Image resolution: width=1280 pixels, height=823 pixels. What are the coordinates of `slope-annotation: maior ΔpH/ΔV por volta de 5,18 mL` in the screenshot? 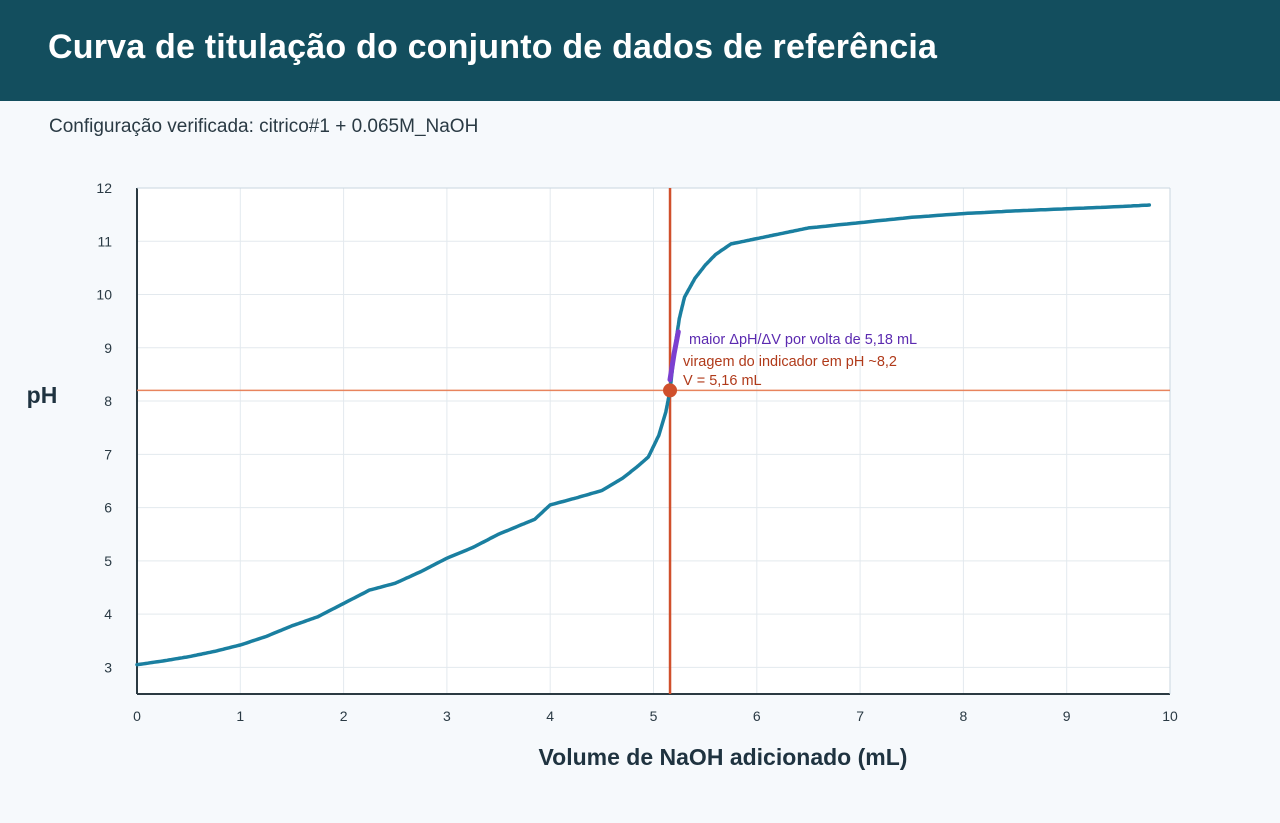 It's located at (803, 340).